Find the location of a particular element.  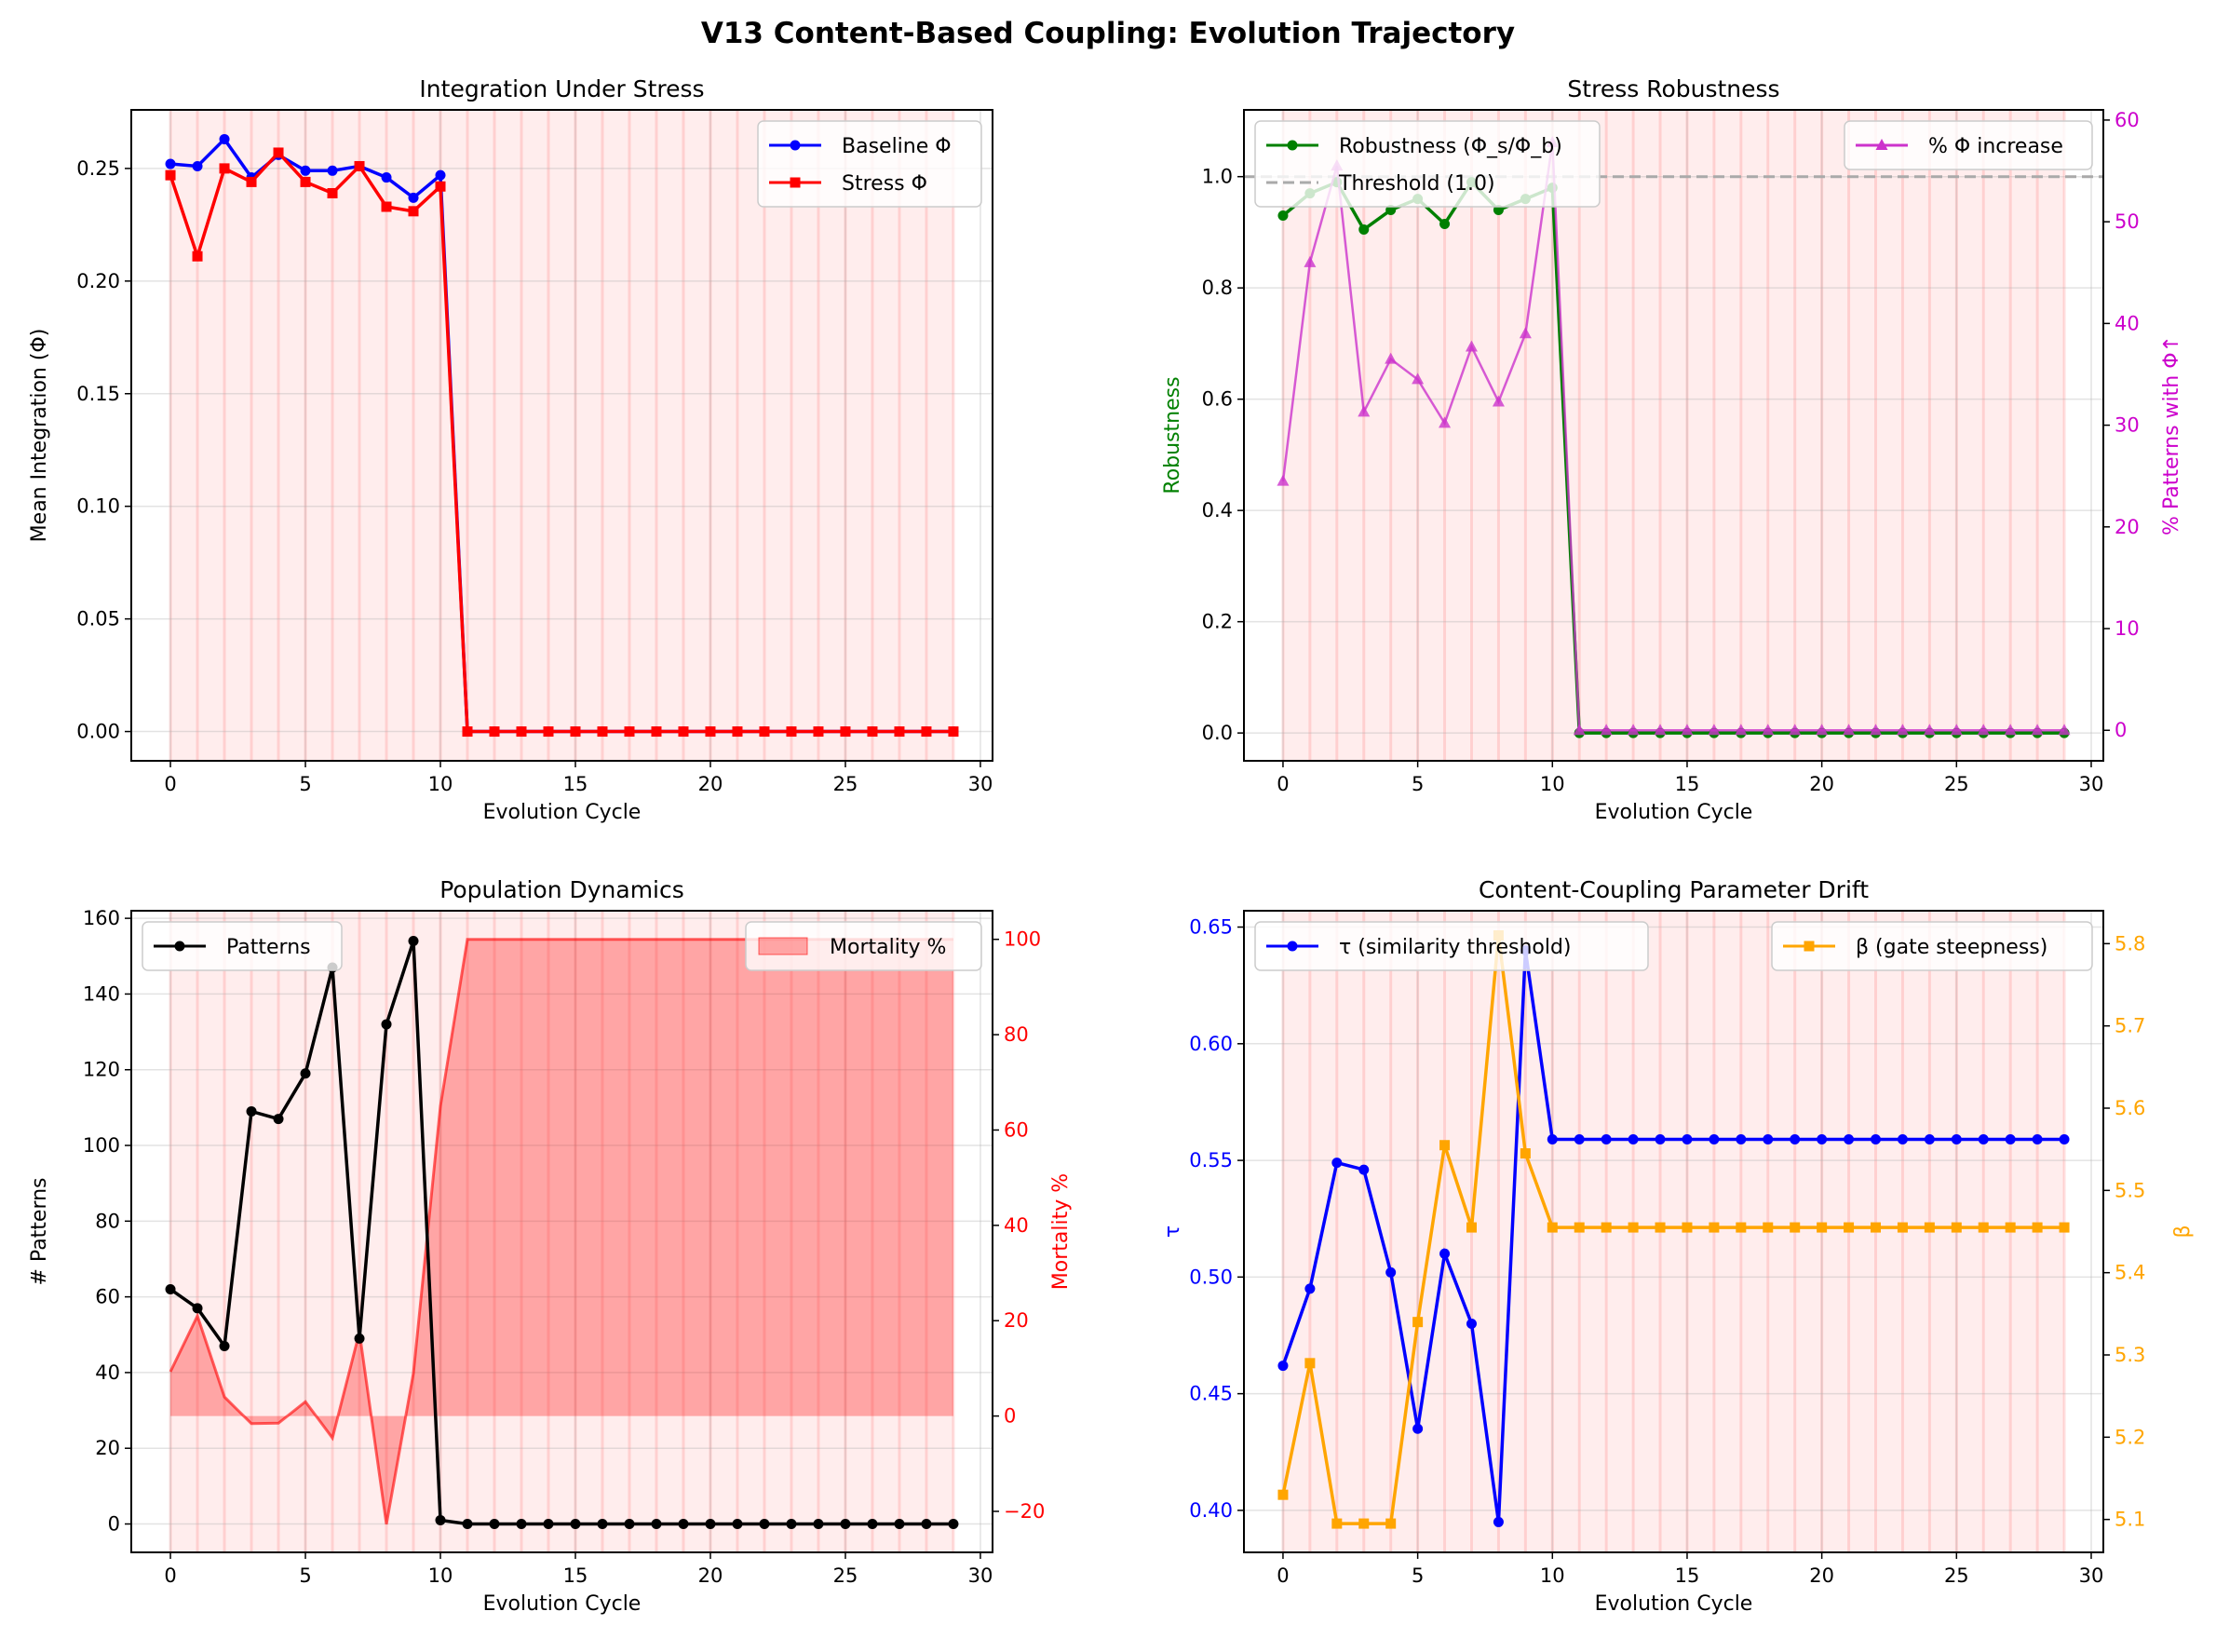

x-tick-label: 15 is located at coordinates (575, 784).